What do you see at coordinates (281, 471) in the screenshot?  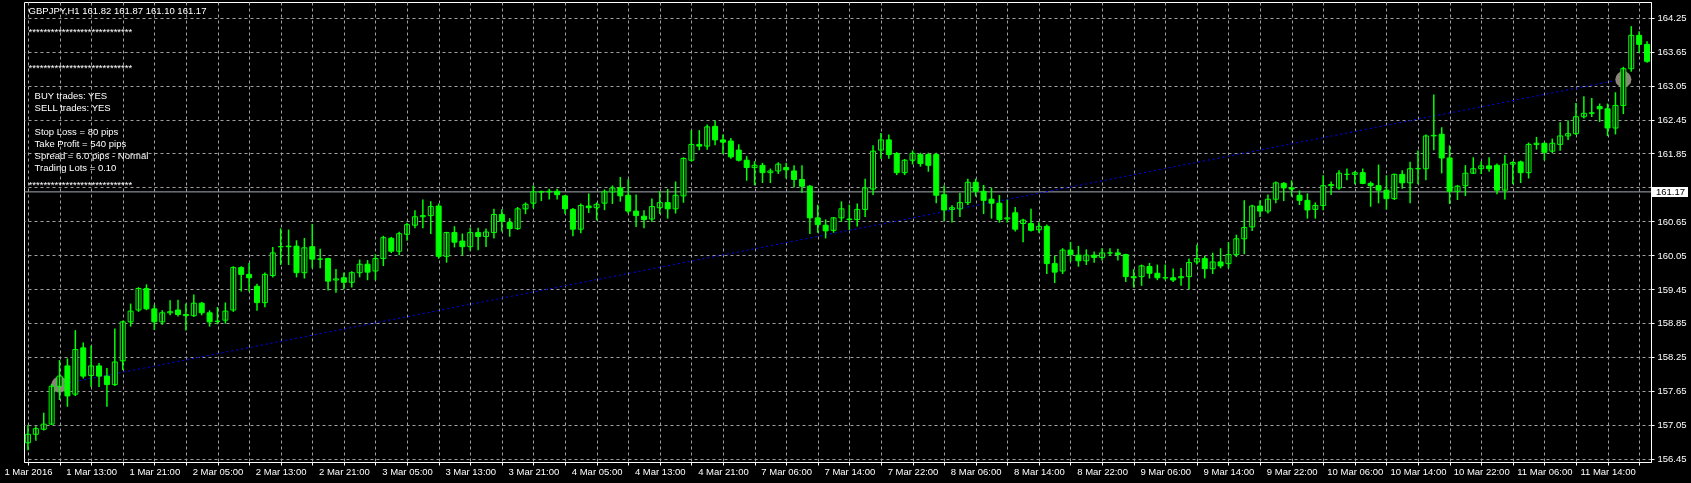 I see `x-tick-label: 2 Mar 13:00` at bounding box center [281, 471].